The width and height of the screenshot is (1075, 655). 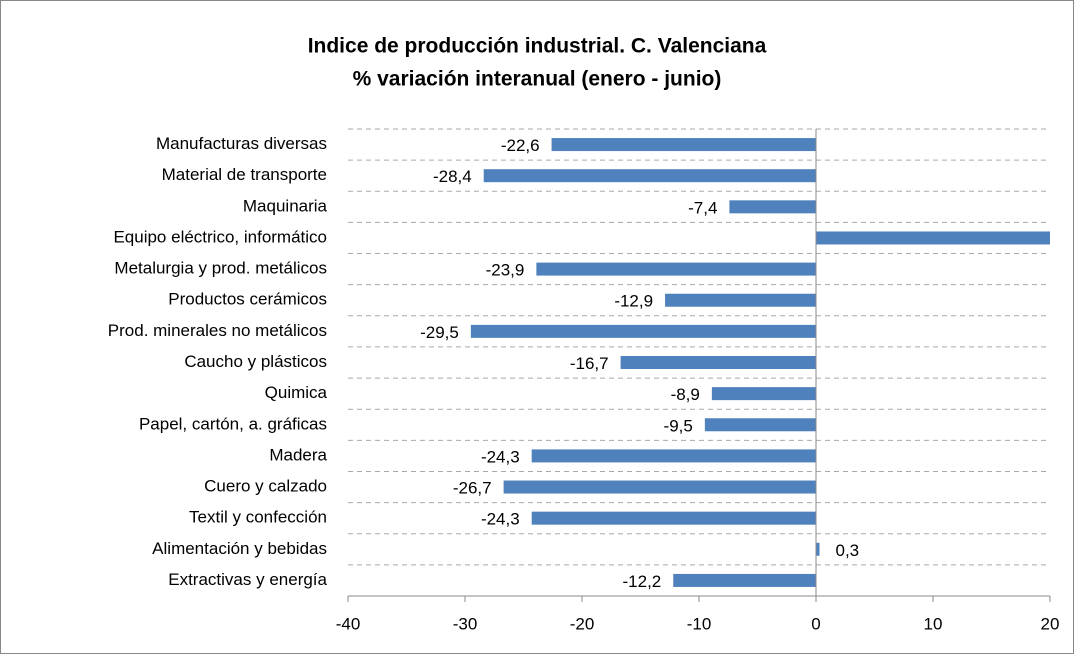 What do you see at coordinates (241, 143) in the screenshot?
I see `y-tick-label: Manufacturas diversas` at bounding box center [241, 143].